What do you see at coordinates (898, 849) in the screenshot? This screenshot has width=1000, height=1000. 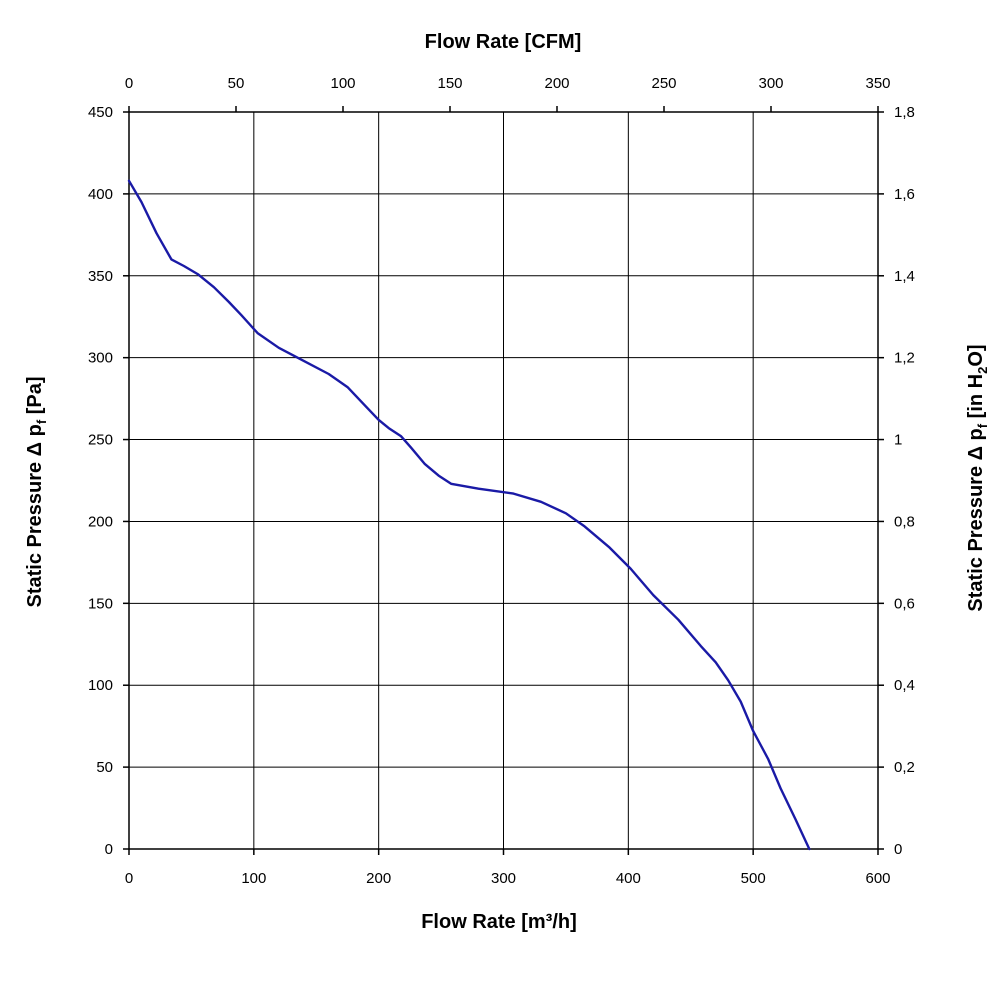 I see `right-tick-label: 0` at bounding box center [898, 849].